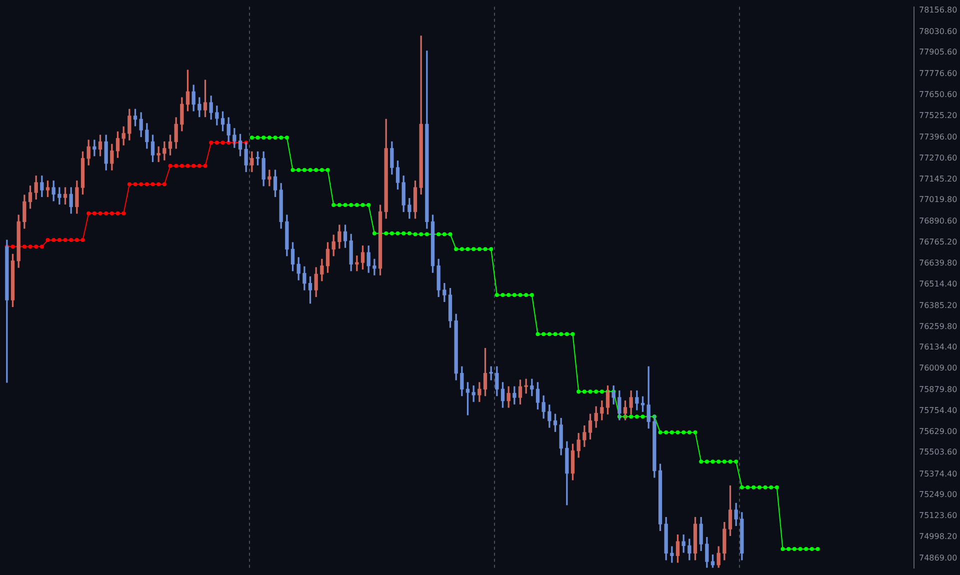 Image resolution: width=960 pixels, height=575 pixels. I want to click on y-tick-label: 75503.60, so click(938, 452).